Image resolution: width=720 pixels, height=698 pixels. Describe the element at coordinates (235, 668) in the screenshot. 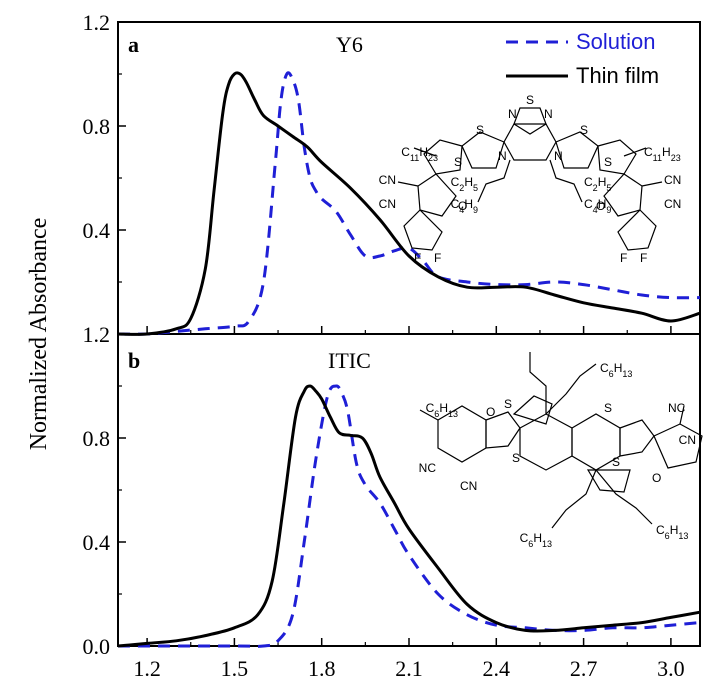

I see `x-tick-label: 1.5` at that location.